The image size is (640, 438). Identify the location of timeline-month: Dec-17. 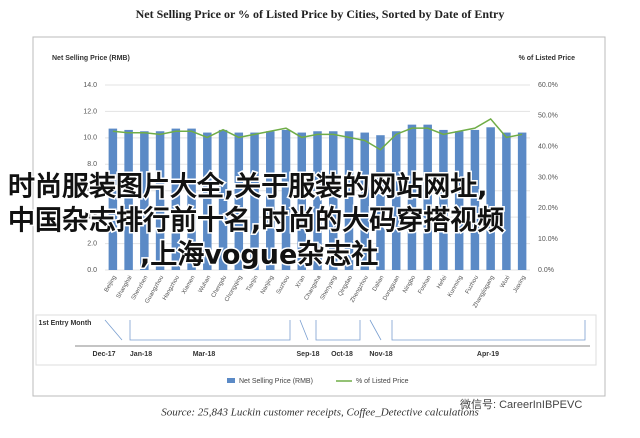
(104, 354).